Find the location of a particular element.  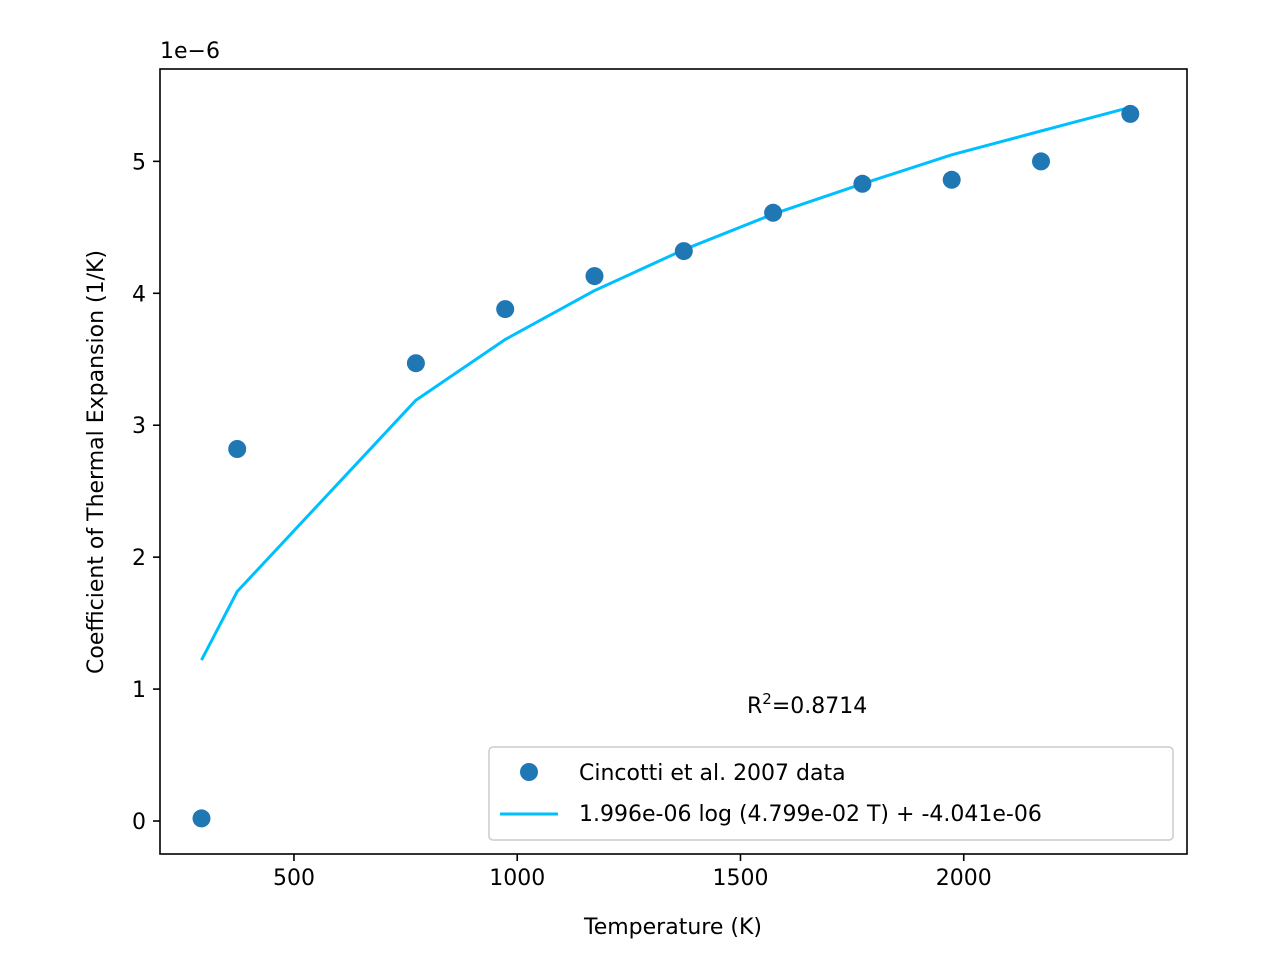

y-tick-label: 2 is located at coordinates (139, 558).